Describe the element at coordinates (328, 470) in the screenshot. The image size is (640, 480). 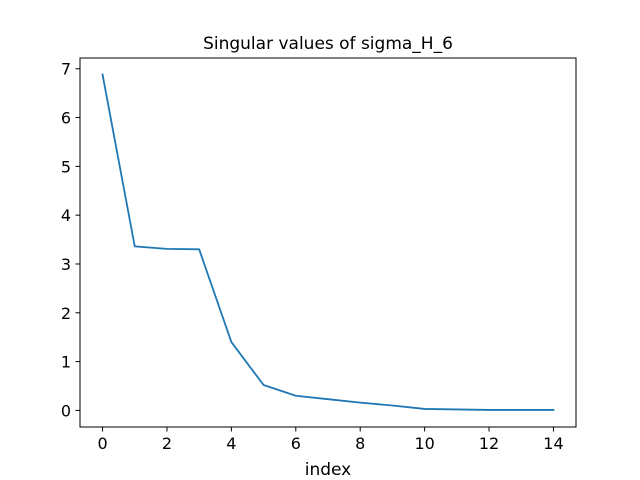
I see `x-axis-title: index` at that location.